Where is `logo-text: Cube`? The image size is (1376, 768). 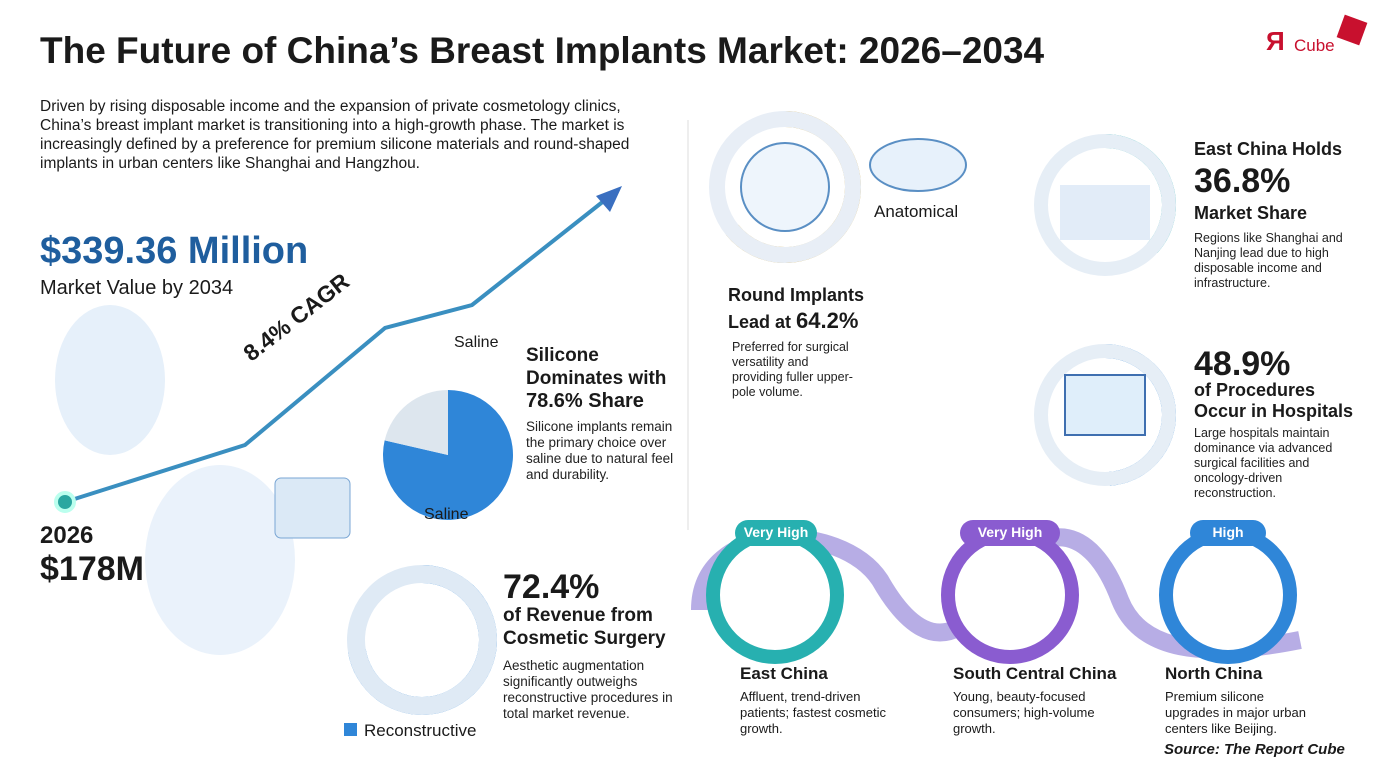
logo-text: Cube is located at coordinates (1314, 45).